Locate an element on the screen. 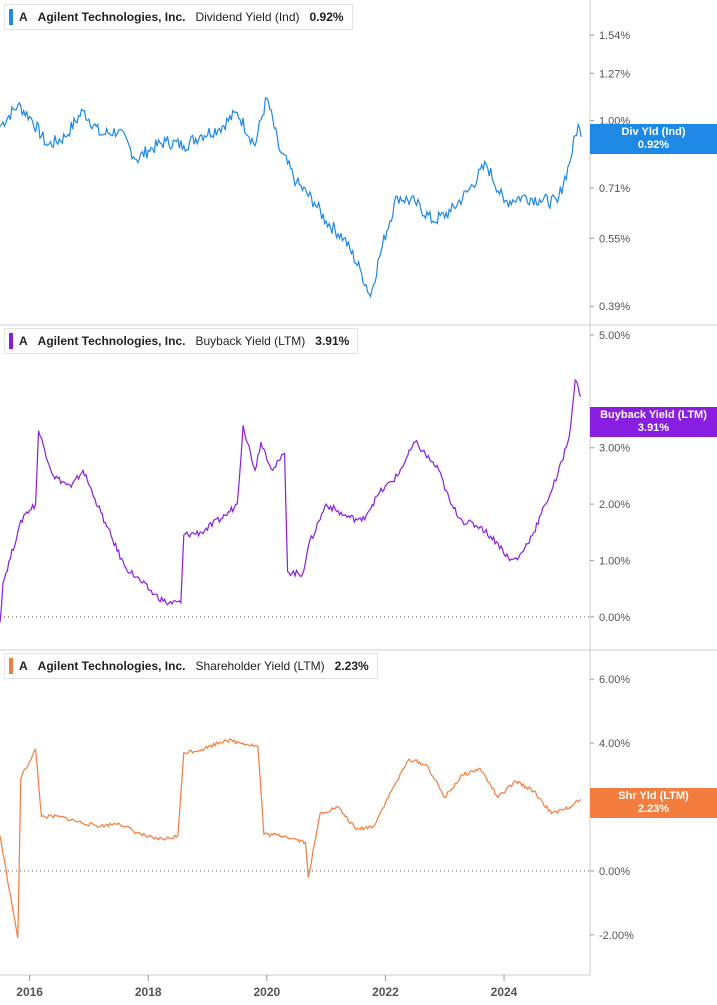 This screenshot has height=1005, width=717. legend-value: 2.23% is located at coordinates (351, 666).